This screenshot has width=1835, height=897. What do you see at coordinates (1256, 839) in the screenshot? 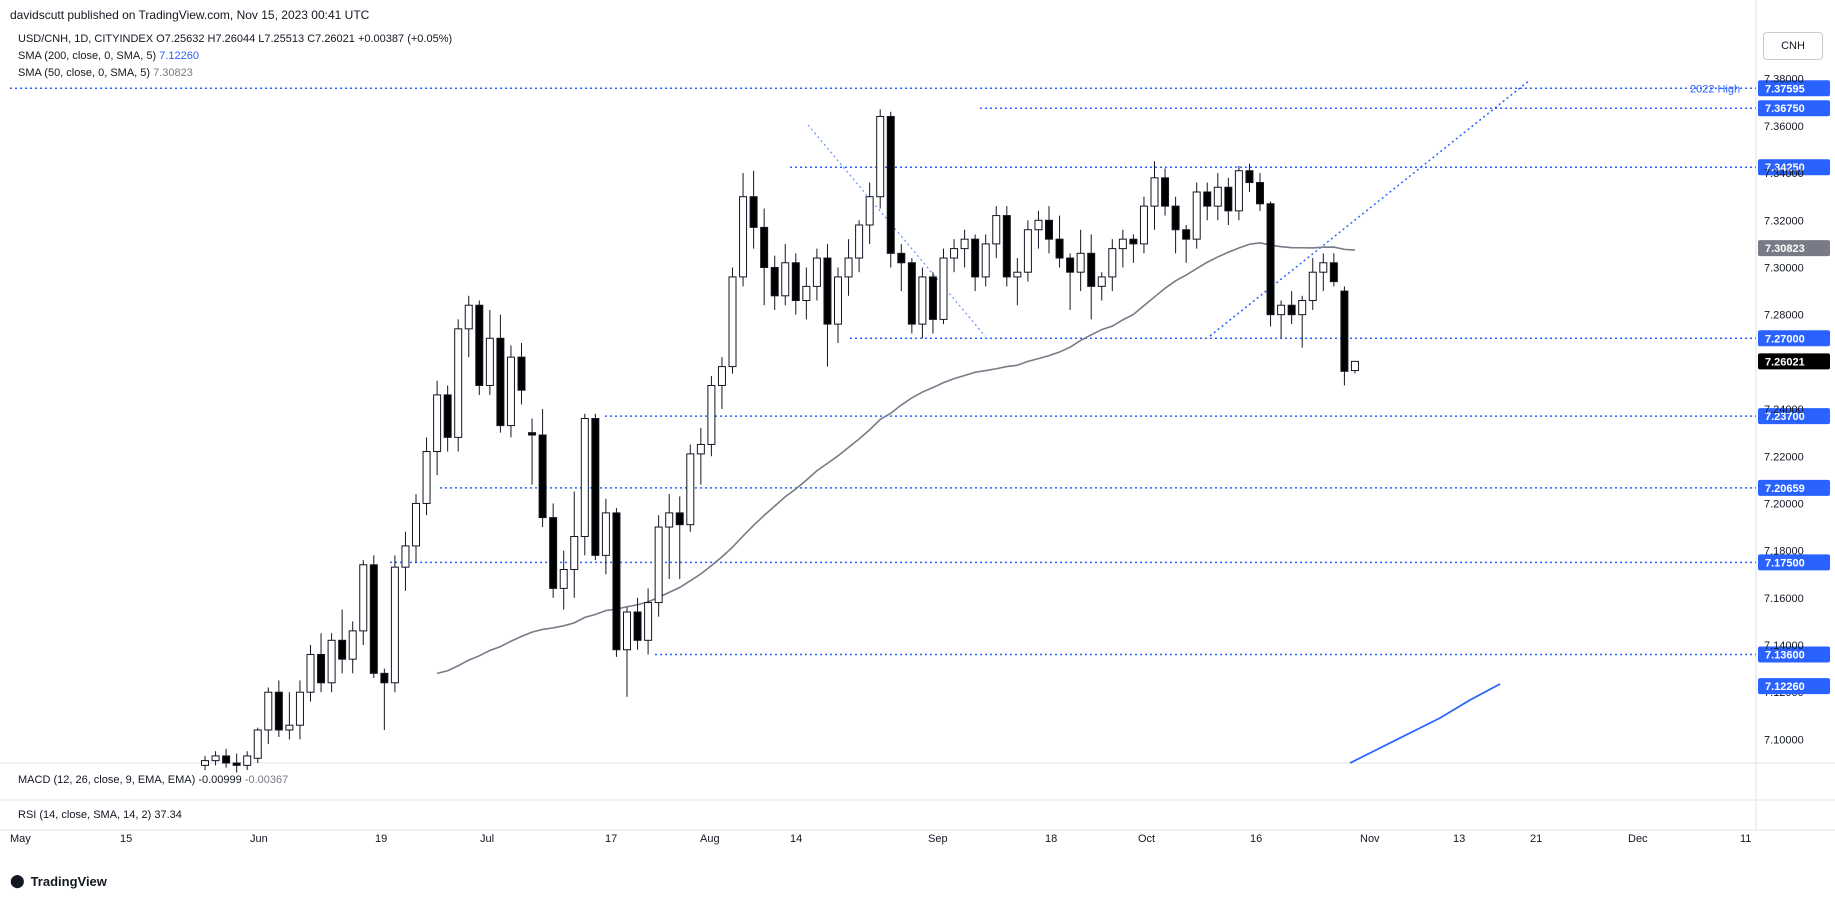
I see `x-tick-label: 16` at bounding box center [1256, 839].